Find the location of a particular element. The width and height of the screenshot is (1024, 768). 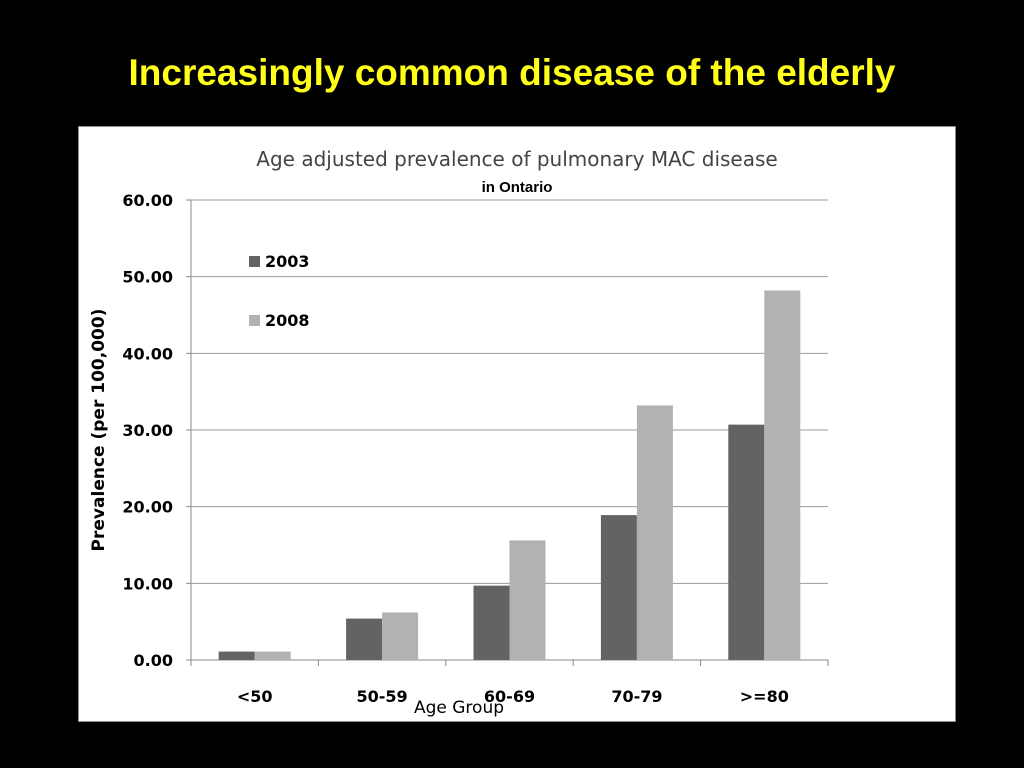

x-tick-label: <50 is located at coordinates (255, 696).